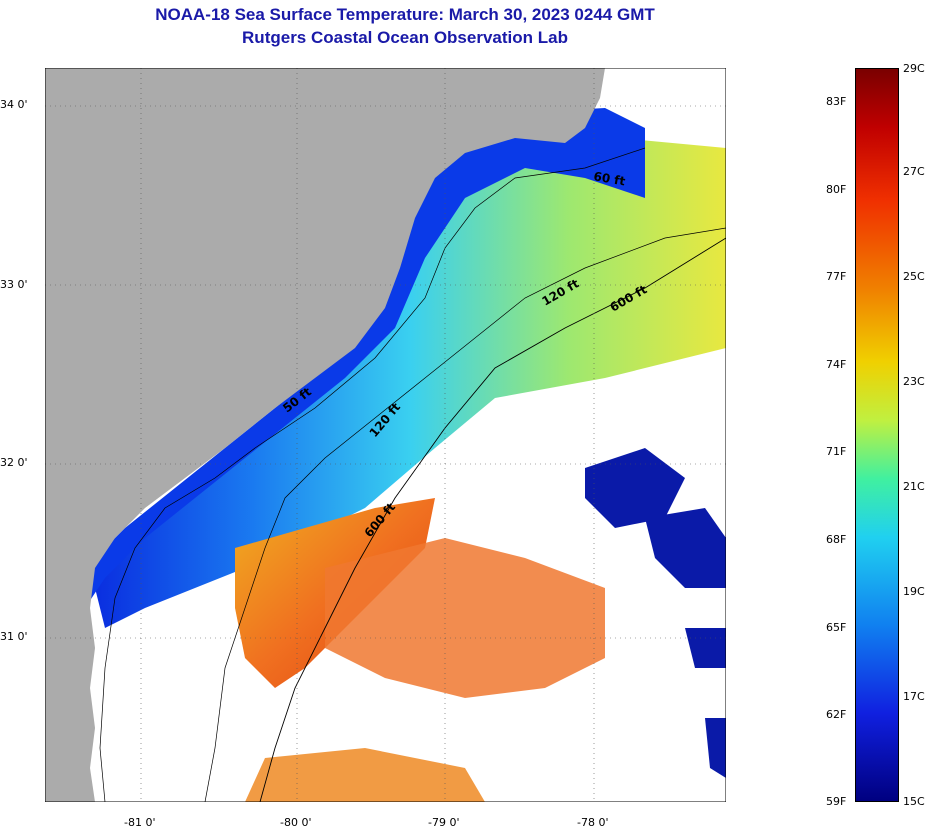 Image resolution: width=936 pixels, height=832 pixels. I want to click on warm-south, so click(365, 775).